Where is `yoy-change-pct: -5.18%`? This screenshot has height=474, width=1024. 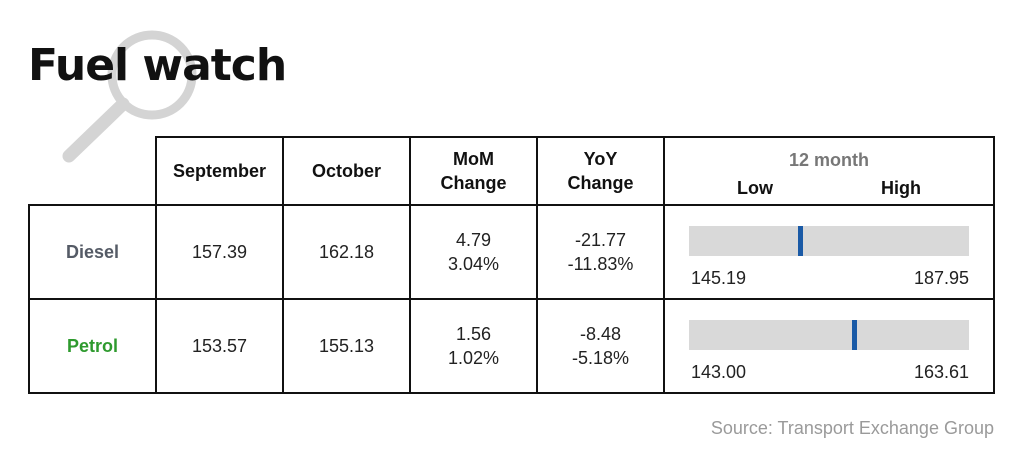 yoy-change-pct: -5.18% is located at coordinates (600, 358).